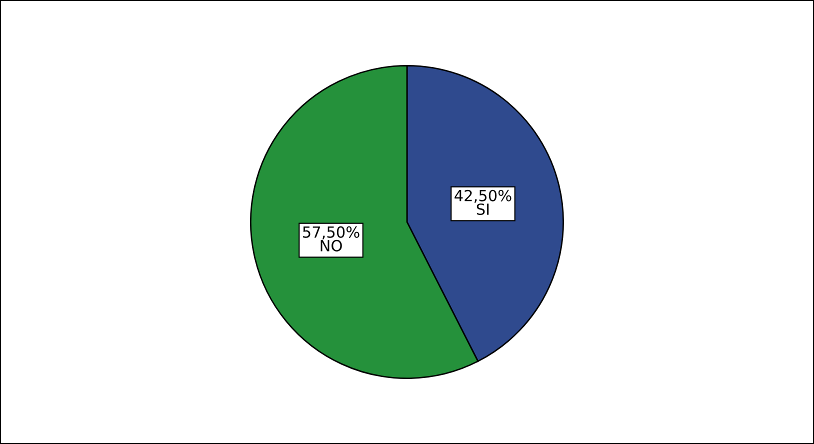  What do you see at coordinates (482, 209) in the screenshot?
I see `slice-label: SI` at bounding box center [482, 209].